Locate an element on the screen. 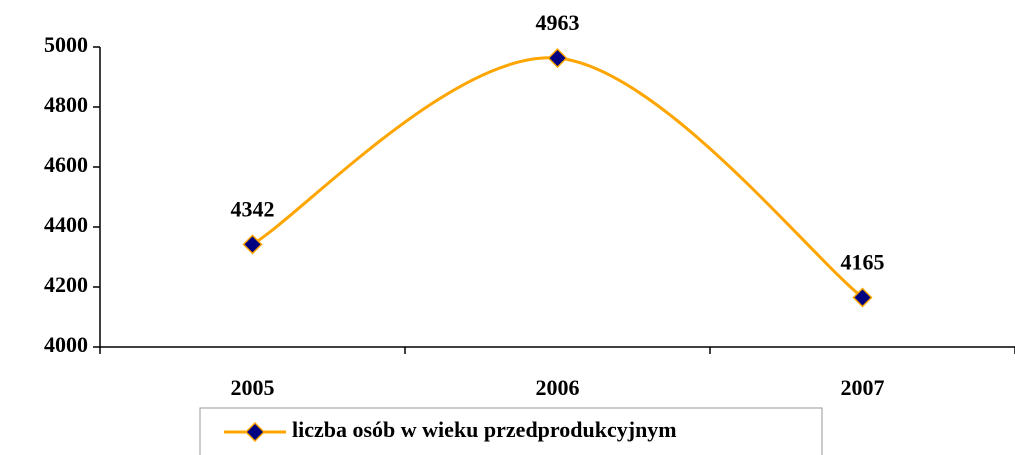  y-tick-label: 5000 is located at coordinates (66, 44).